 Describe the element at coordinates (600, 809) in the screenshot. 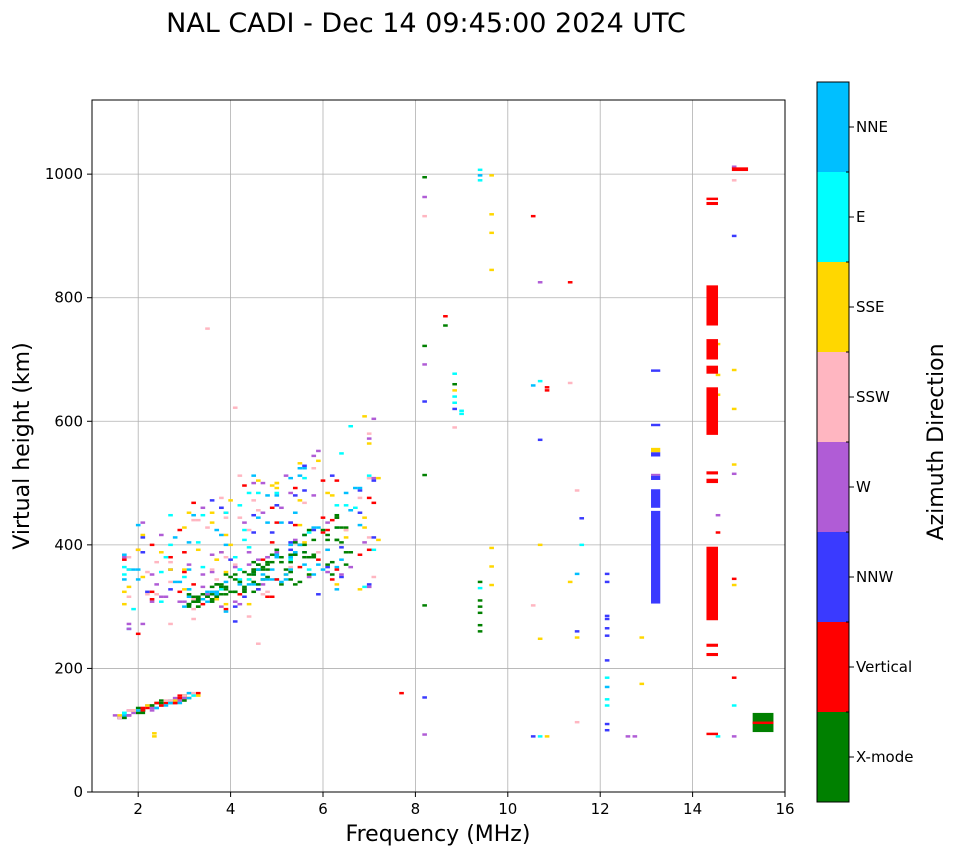

I see `x-tick-label: 12` at that location.